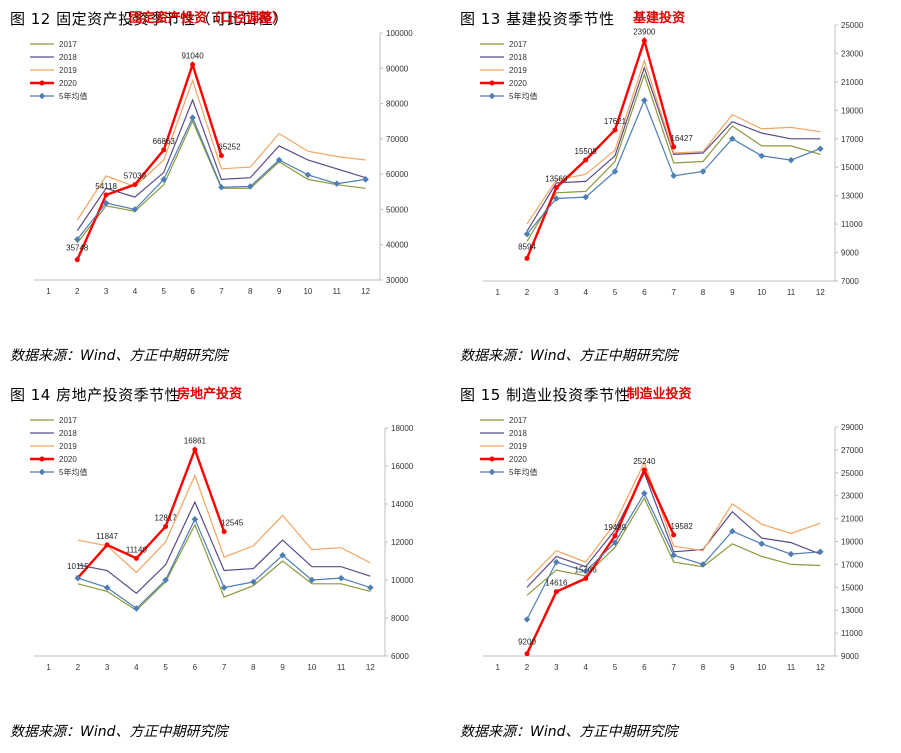 The height and width of the screenshot is (753, 901). What do you see at coordinates (402, 580) in the screenshot?
I see `y-tick-label: 10000` at bounding box center [402, 580].